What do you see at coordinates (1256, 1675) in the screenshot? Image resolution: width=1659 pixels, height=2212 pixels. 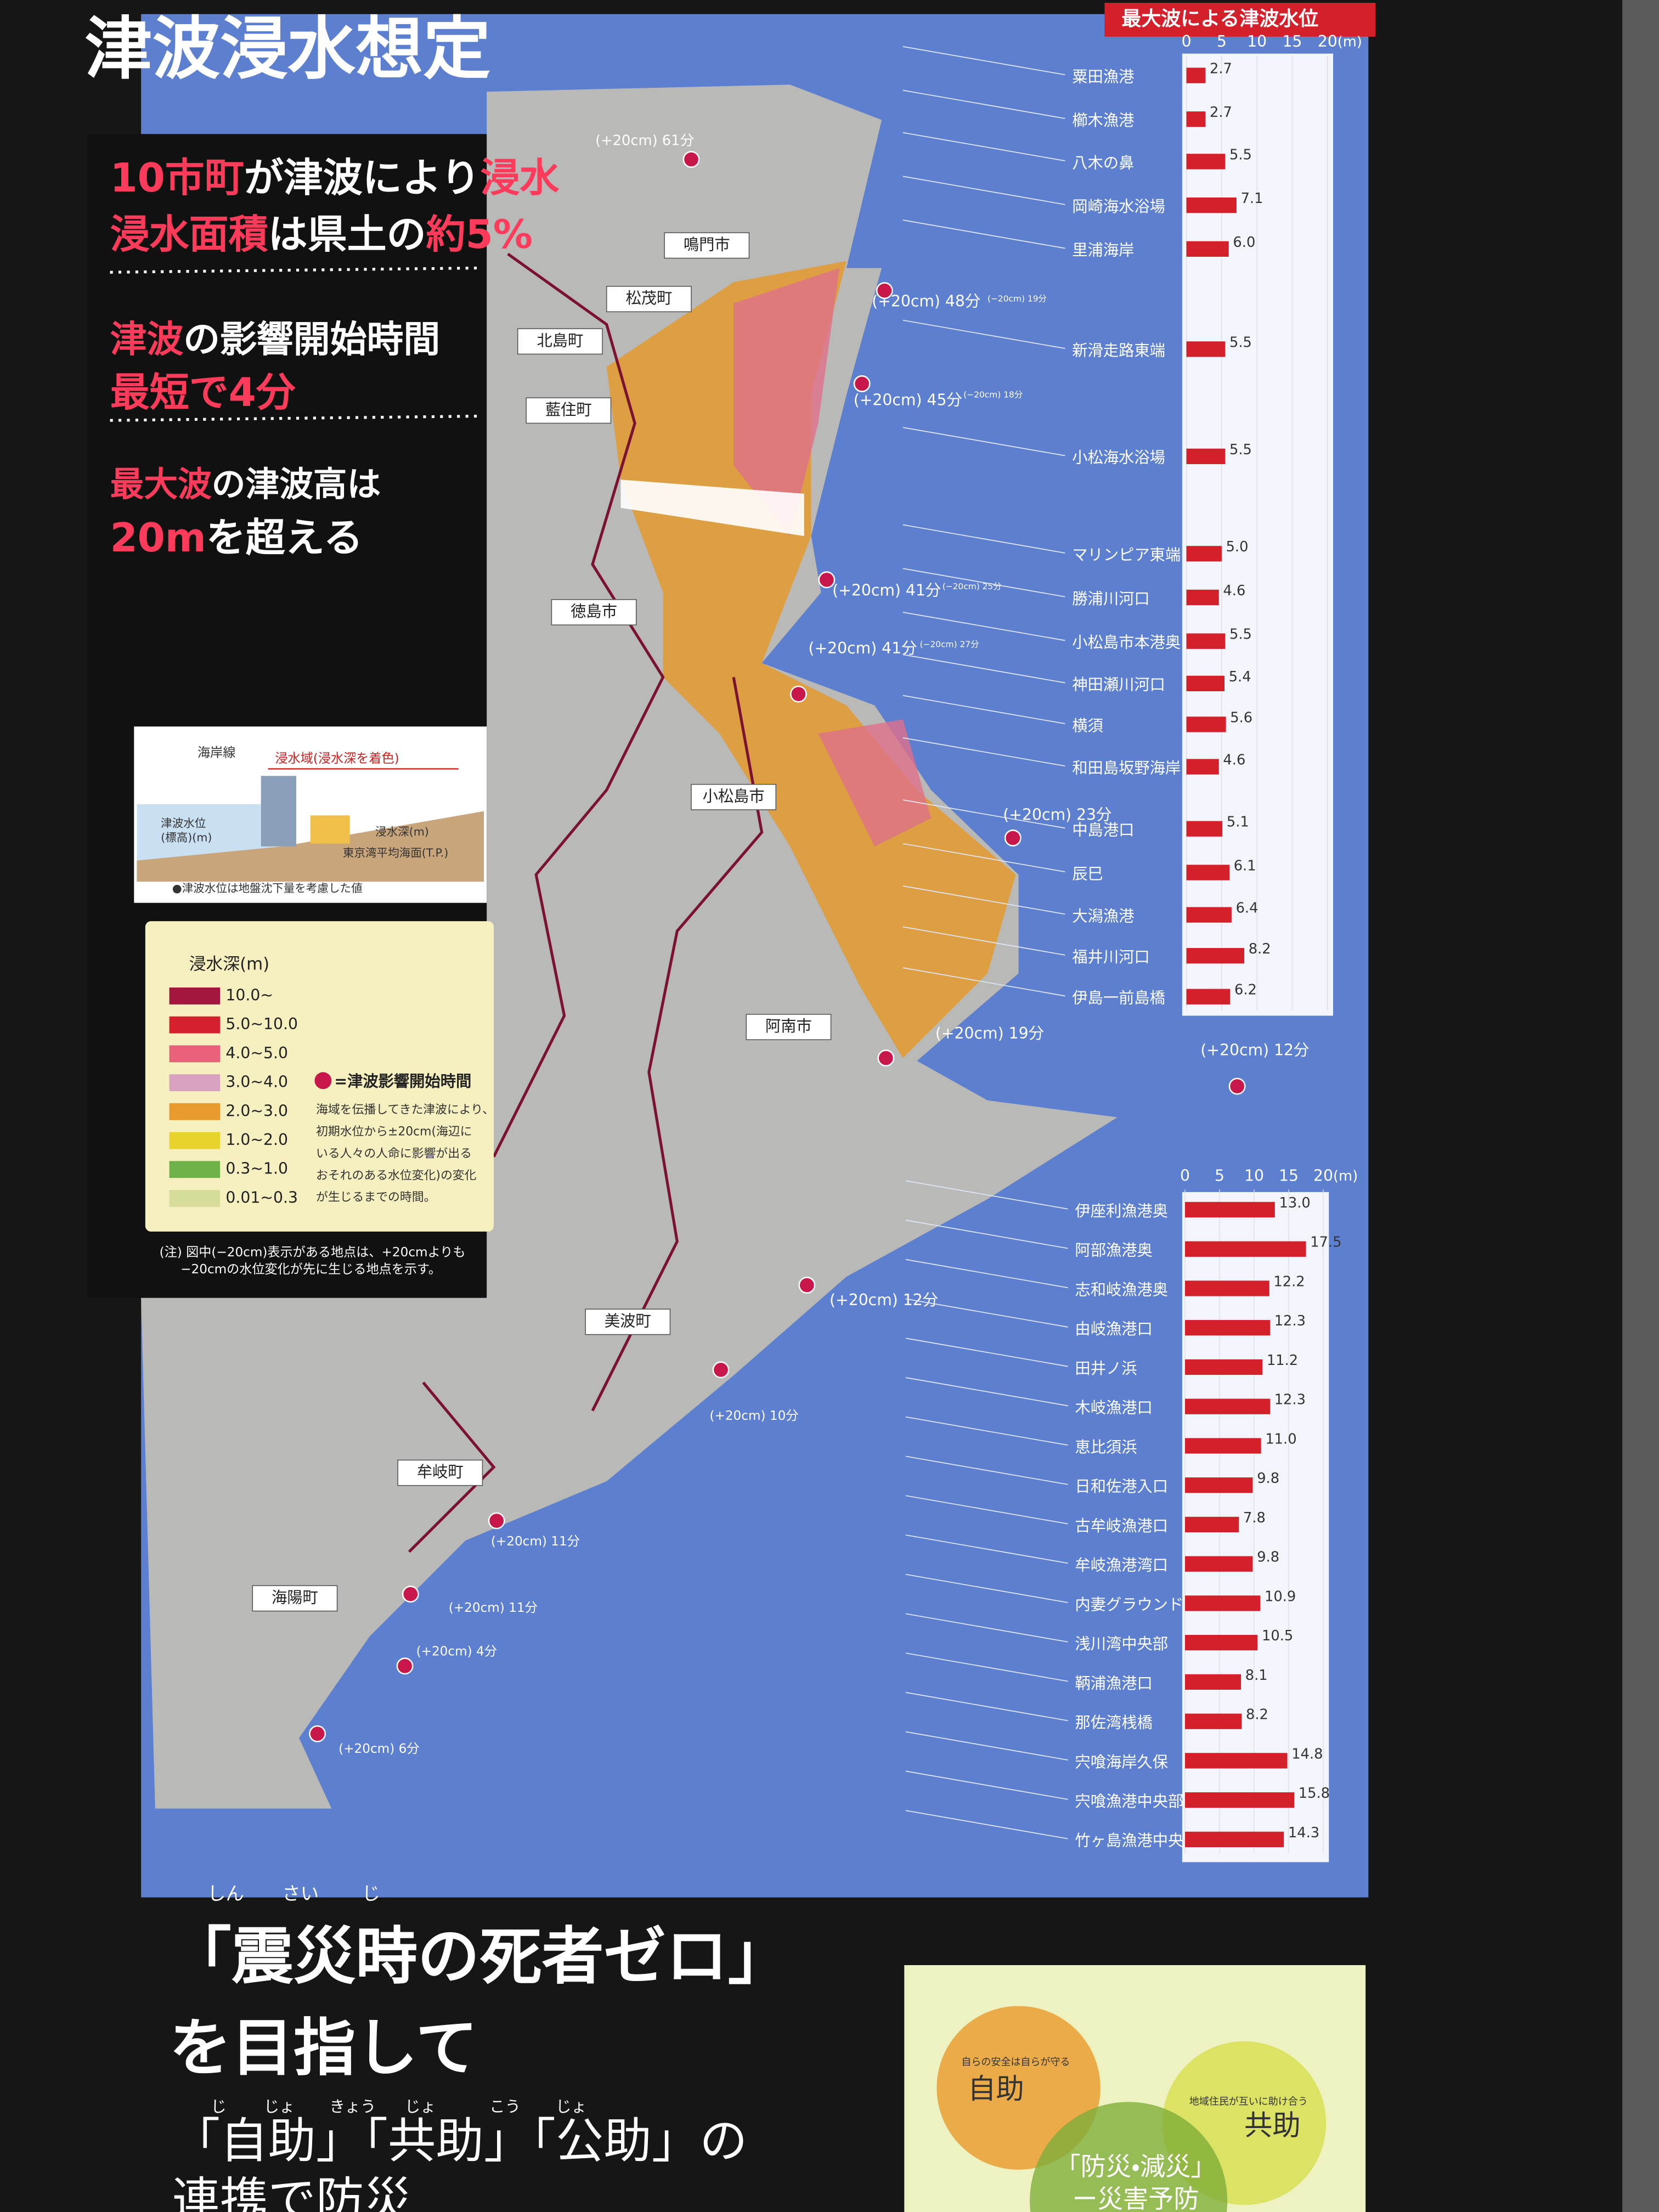 I see `value-label: 8.1` at bounding box center [1256, 1675].